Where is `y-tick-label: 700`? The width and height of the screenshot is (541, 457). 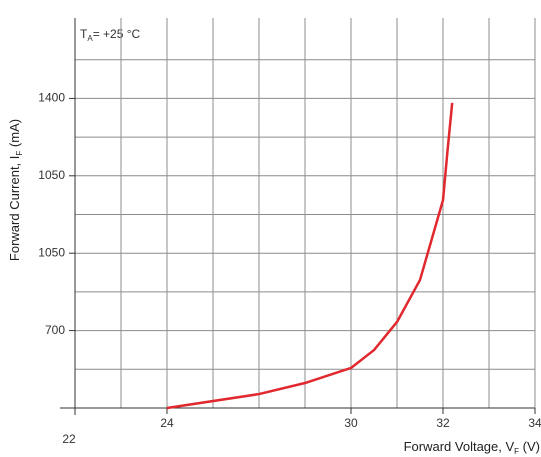
y-tick-label: 700 is located at coordinates (55, 330).